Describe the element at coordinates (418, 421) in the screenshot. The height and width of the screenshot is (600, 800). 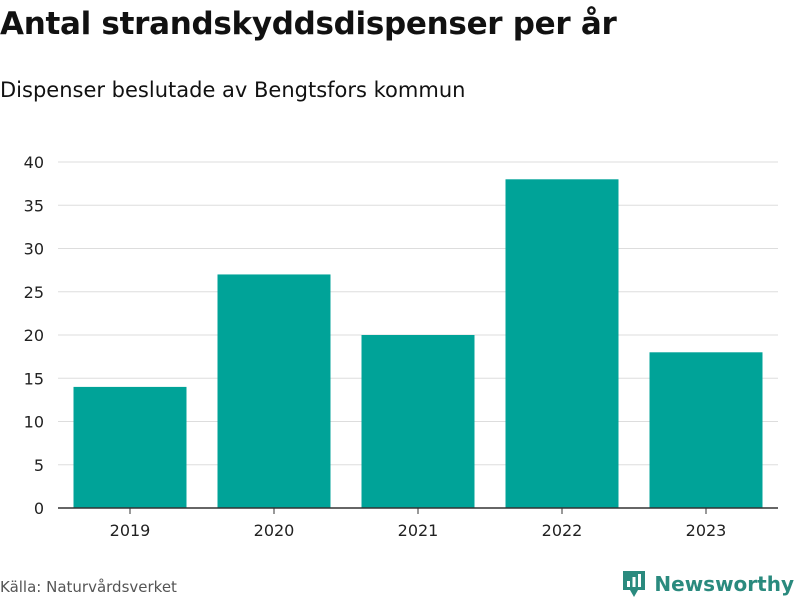
I see `bar-2021` at that location.